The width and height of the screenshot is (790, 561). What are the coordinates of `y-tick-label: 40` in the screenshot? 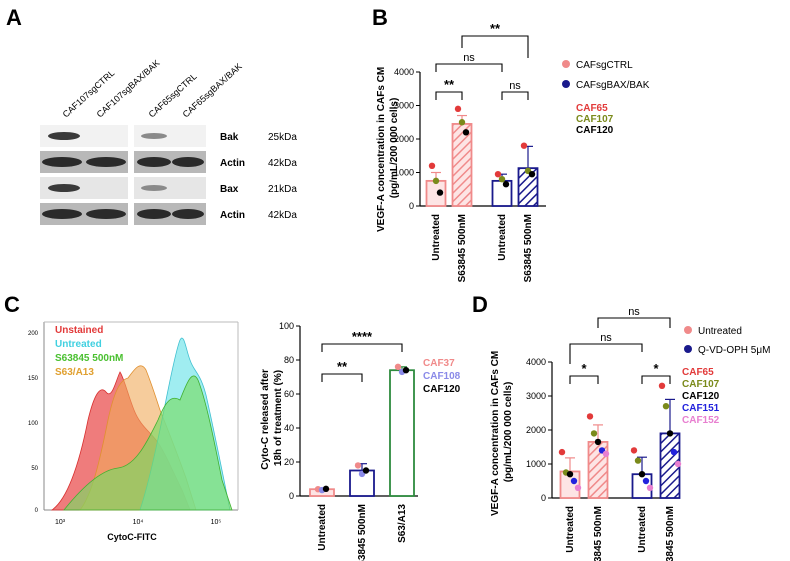 It's located at (289, 428).